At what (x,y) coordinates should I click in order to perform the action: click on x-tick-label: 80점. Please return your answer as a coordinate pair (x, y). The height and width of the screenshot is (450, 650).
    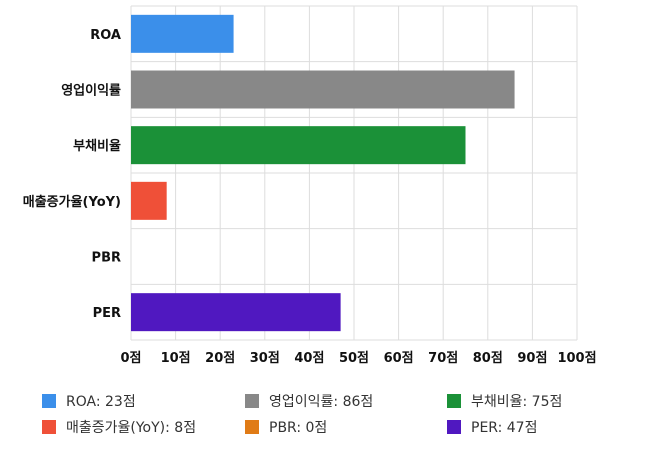
    Looking at the image, I should click on (488, 358).